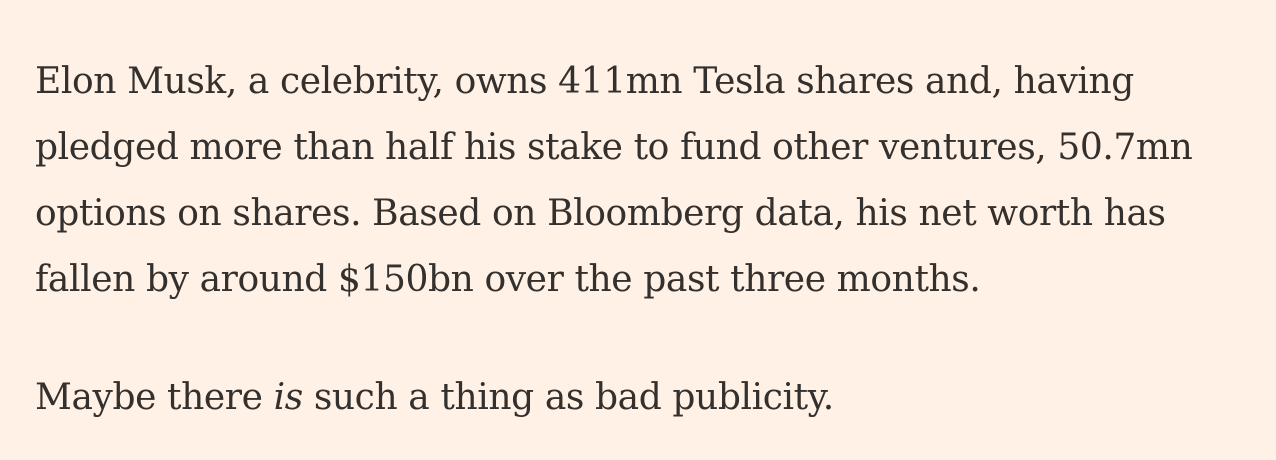  Describe the element at coordinates (154, 397) in the screenshot. I see `paragraph-text-before: Maybe there` at that location.